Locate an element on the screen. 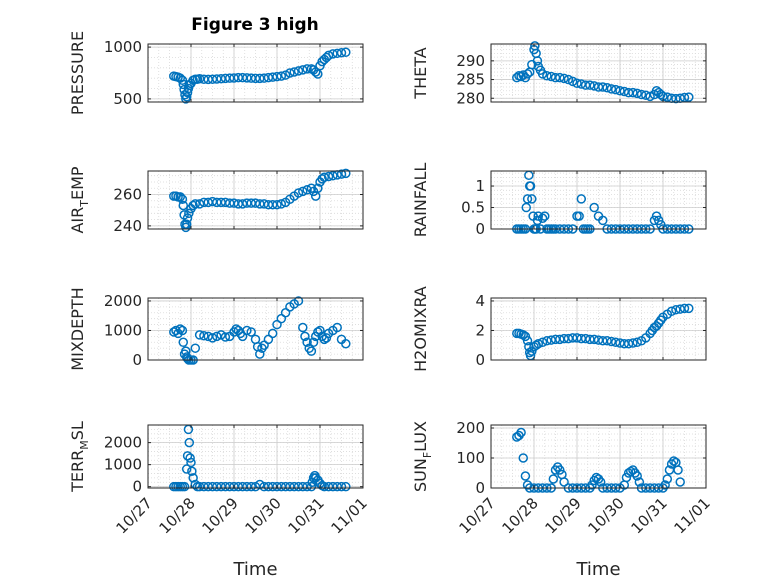  x-tick-label: 11/01 is located at coordinates (692, 515).